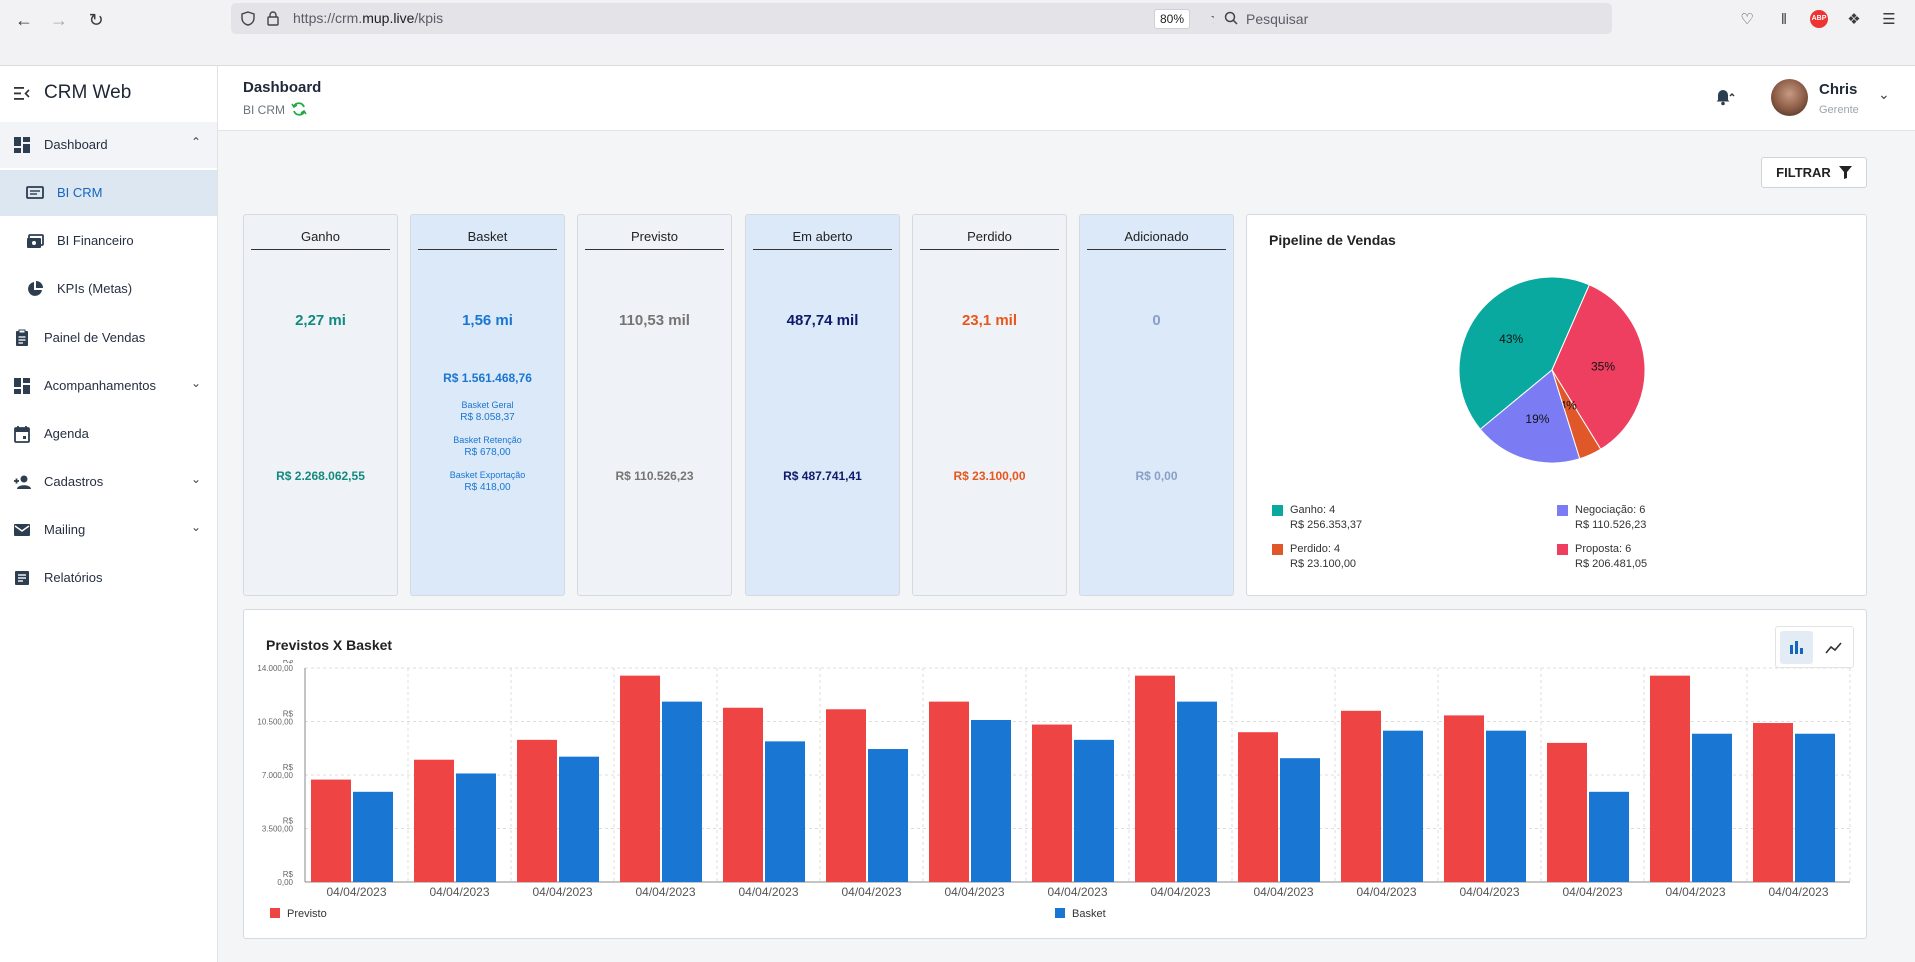  Describe the element at coordinates (654, 476) in the screenshot. I see `kpi-value: R$ 110.526,23` at that location.